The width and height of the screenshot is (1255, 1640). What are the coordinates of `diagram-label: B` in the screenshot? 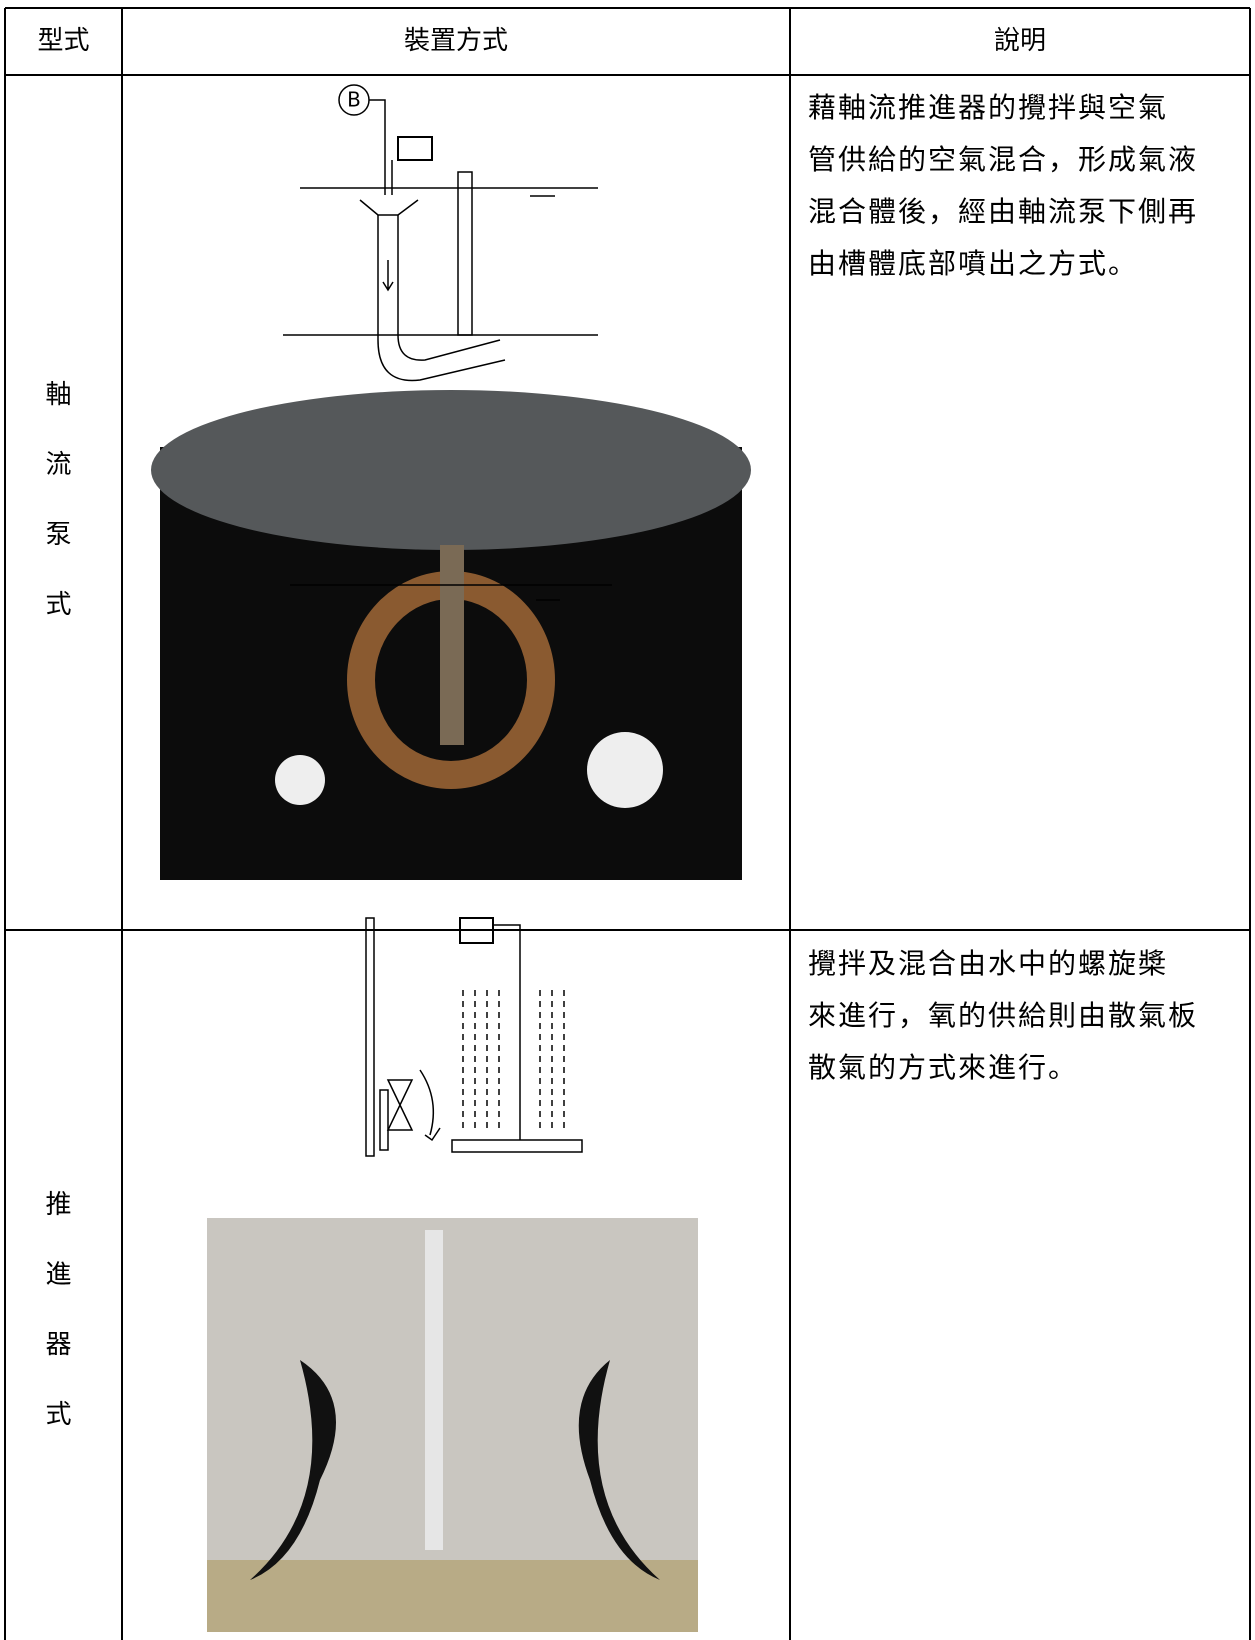 It's located at (354, 100).